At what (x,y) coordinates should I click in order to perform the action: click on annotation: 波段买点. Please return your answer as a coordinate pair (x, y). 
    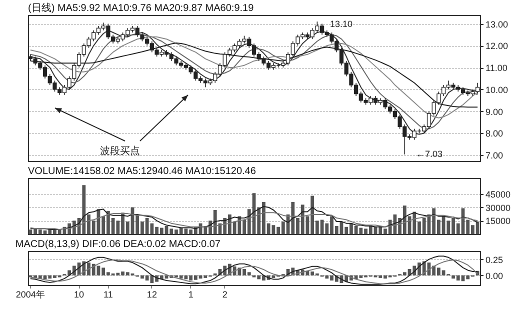
    Looking at the image, I should click on (120, 151).